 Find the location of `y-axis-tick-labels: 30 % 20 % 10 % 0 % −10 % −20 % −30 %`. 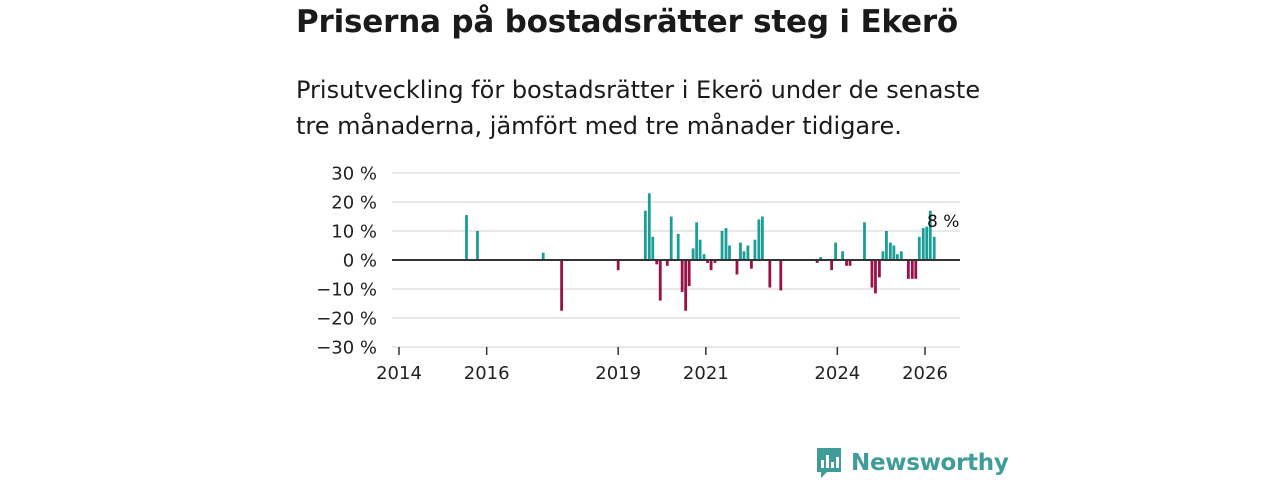

y-axis-tick-labels: 30 % 20 % 10 % 0 % −10 % −20 % −30 % is located at coordinates (346, 261).